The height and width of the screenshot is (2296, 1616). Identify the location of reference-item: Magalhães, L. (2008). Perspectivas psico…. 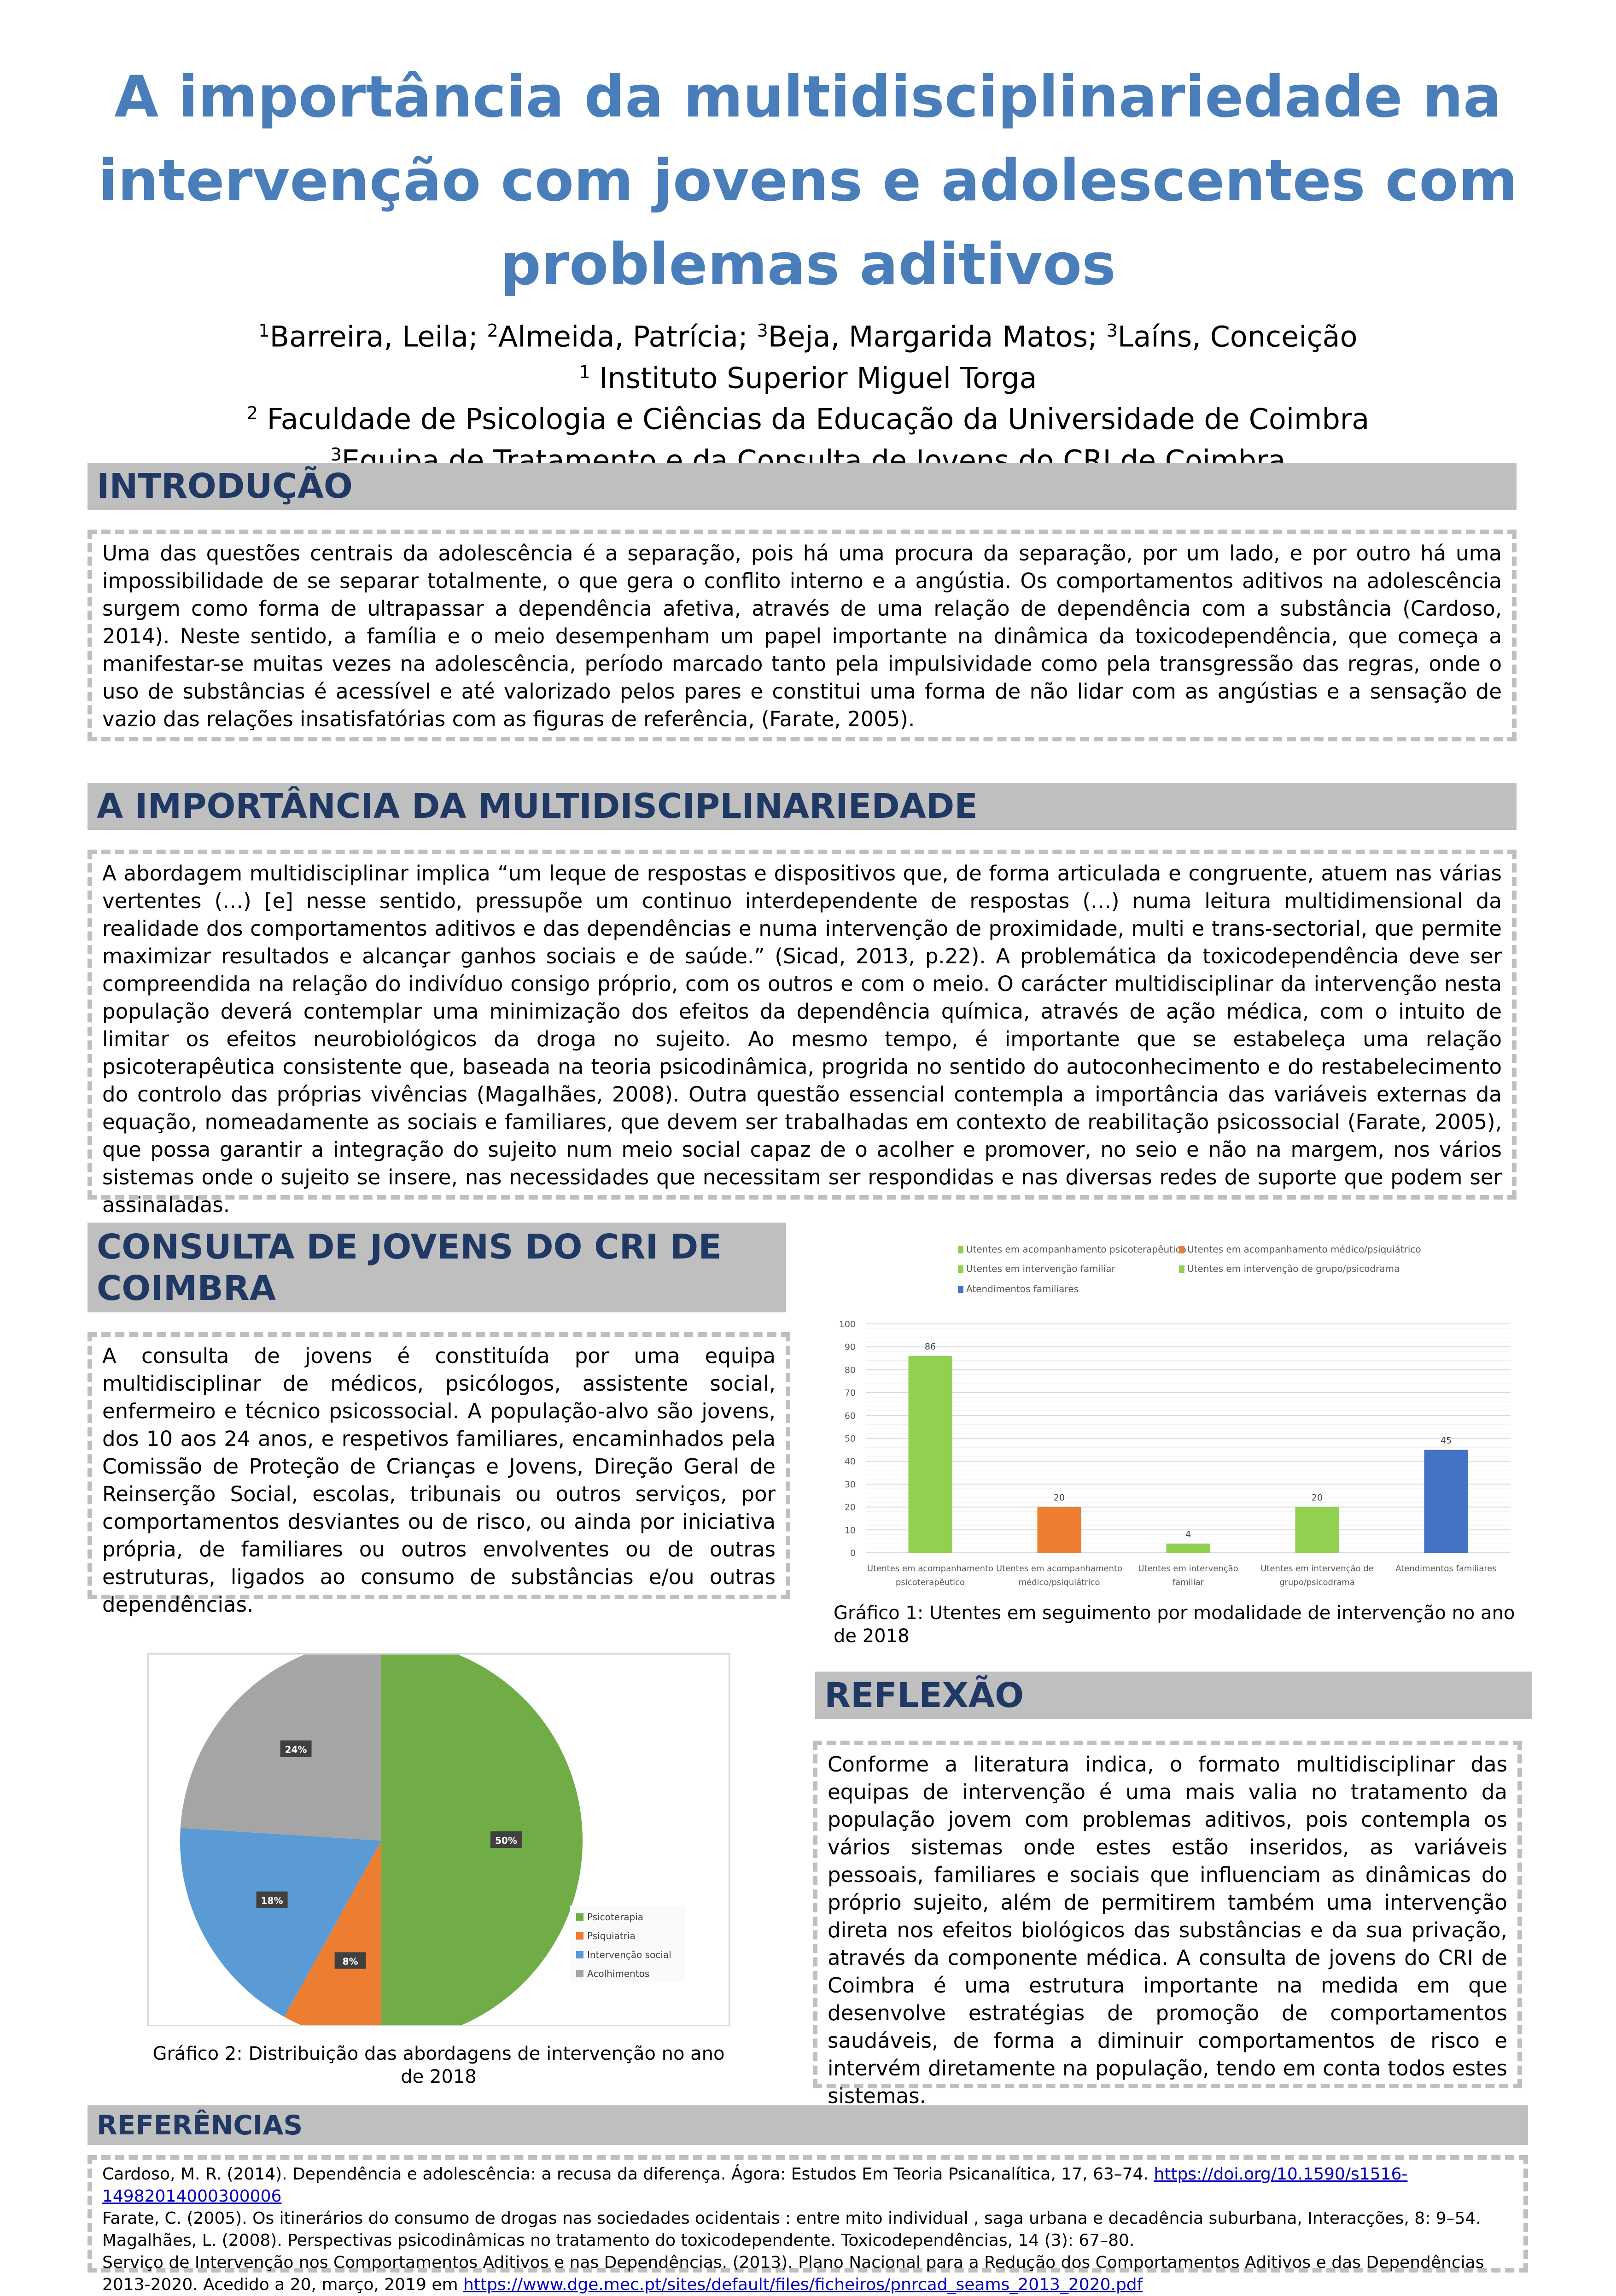
(808, 2241).